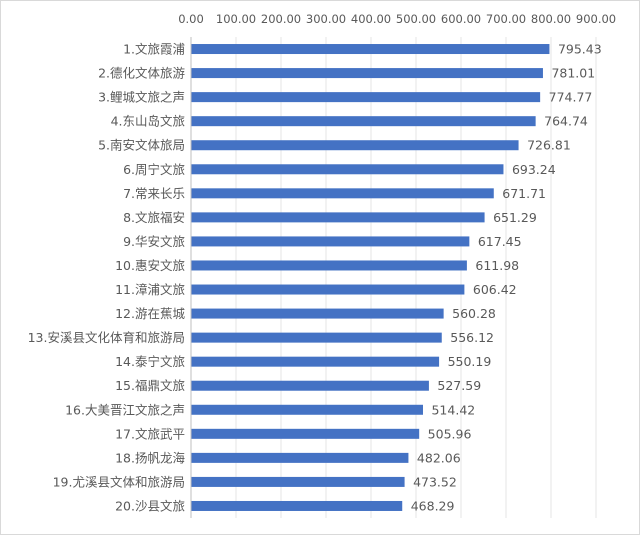  Describe the element at coordinates (472, 337) in the screenshot. I see `data-label: 556.12` at that location.